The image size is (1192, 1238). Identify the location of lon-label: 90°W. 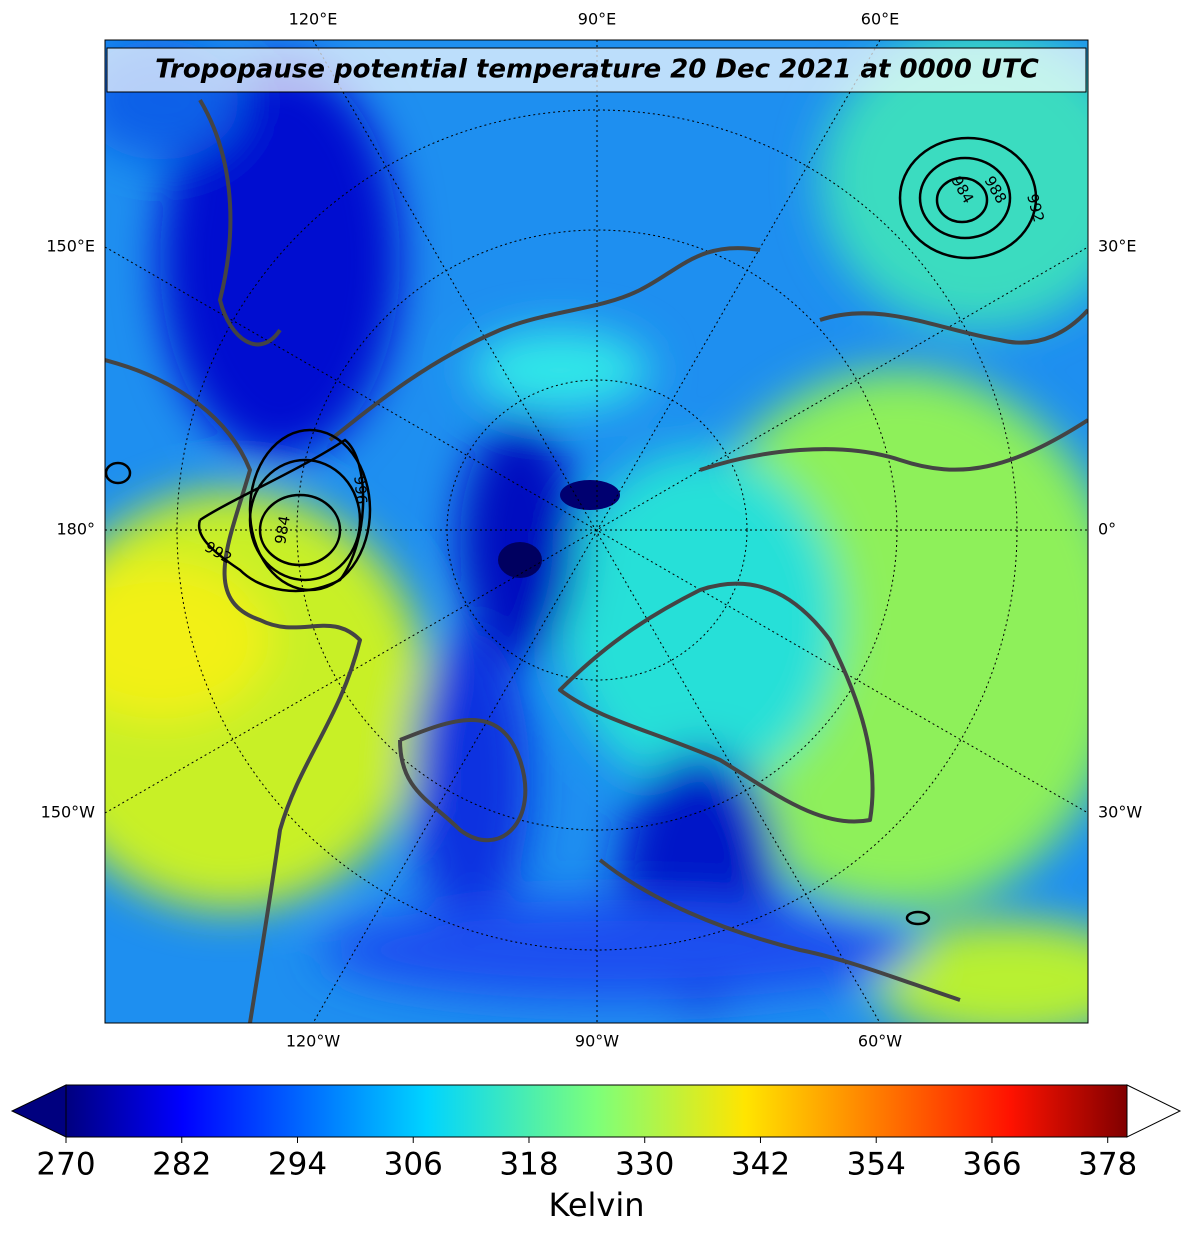
(597, 1041).